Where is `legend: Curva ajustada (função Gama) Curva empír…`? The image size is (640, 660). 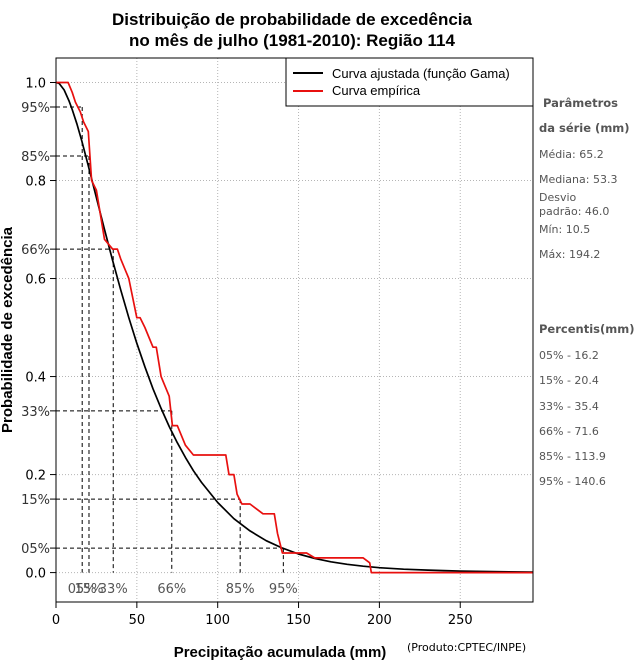
legend: Curva ajustada (função Gama) Curva empír… is located at coordinates (409, 82).